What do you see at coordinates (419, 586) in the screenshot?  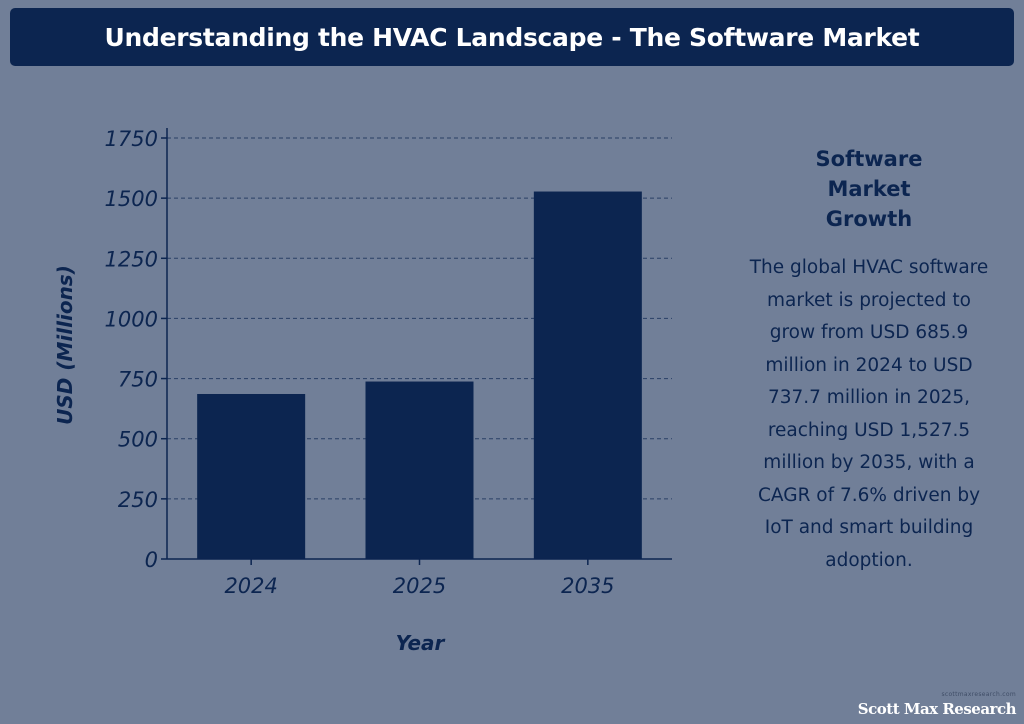 I see `x-tick-label: 2025` at bounding box center [419, 586].